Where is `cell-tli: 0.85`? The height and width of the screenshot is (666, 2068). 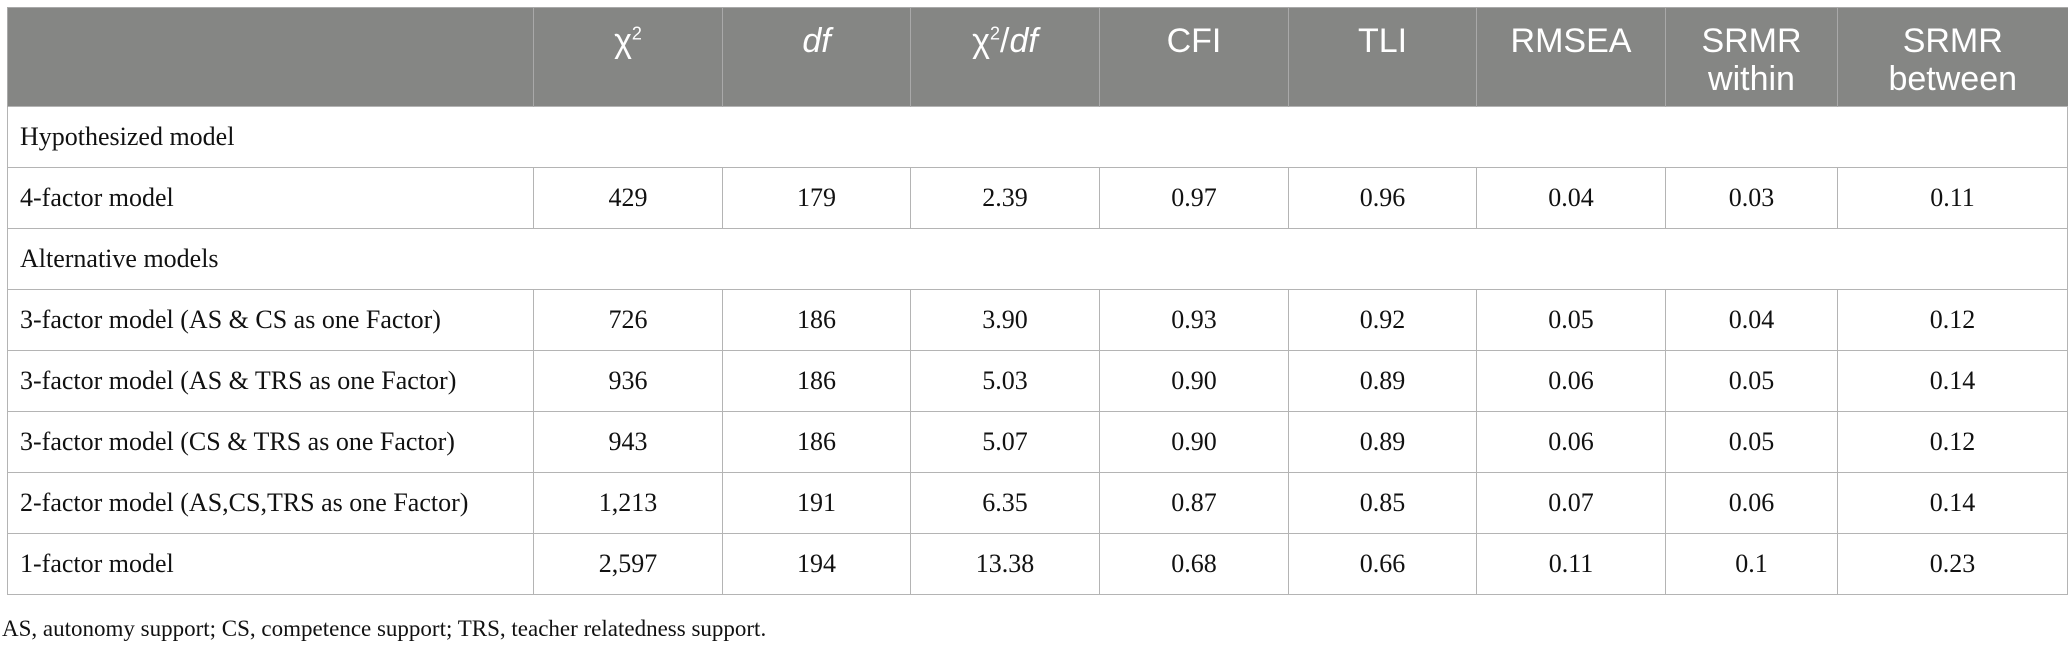
cell-tli: 0.85 is located at coordinates (1382, 503).